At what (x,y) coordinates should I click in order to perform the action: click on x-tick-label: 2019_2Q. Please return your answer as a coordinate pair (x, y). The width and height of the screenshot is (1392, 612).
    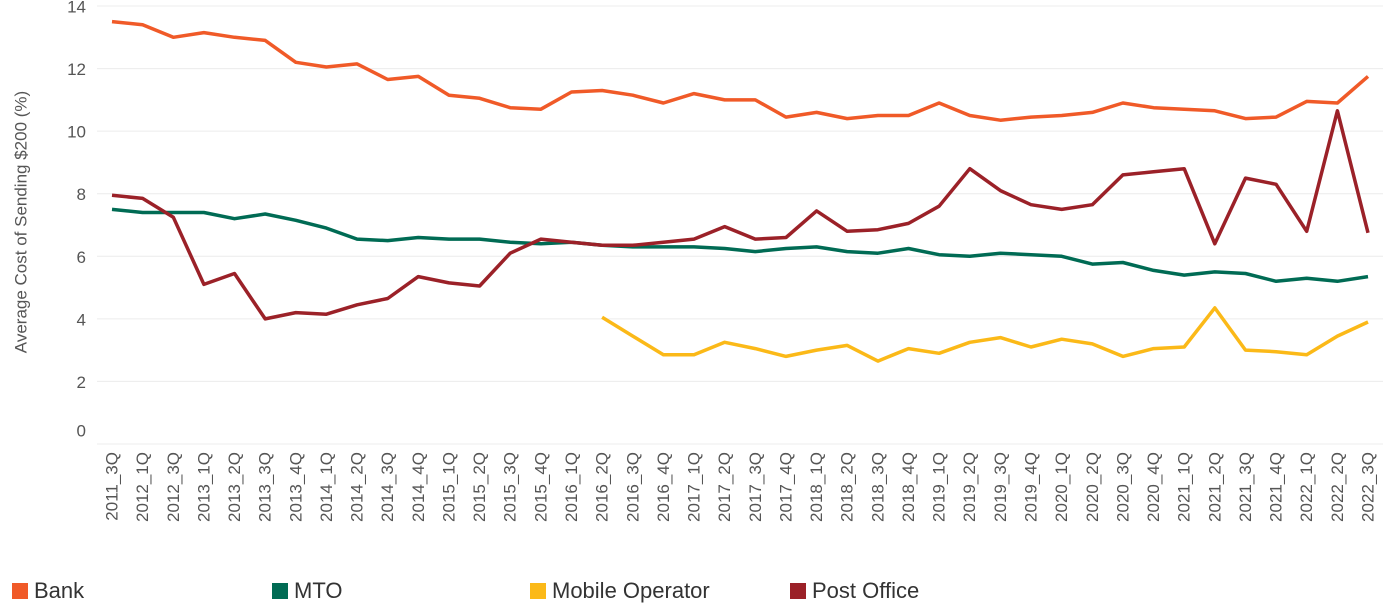
    Looking at the image, I should click on (969, 487).